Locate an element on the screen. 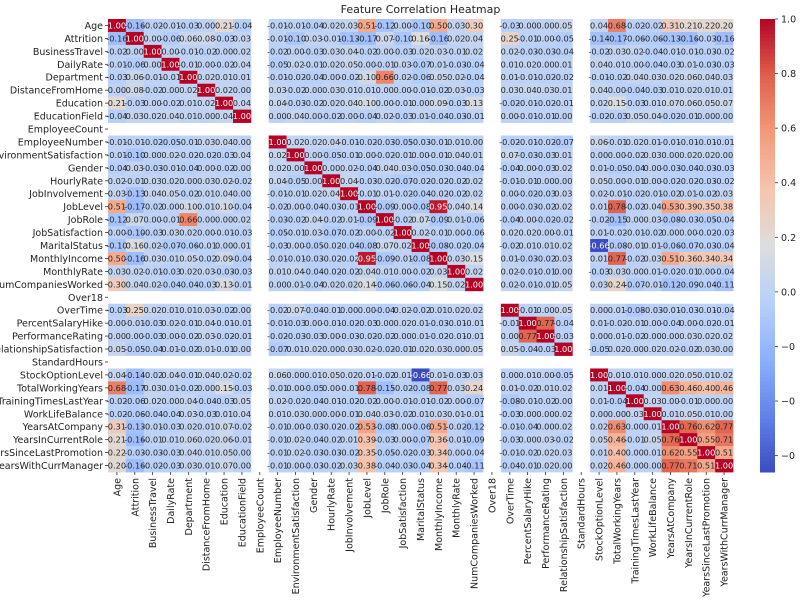  cell-annotation: -0.08 is located at coordinates (670, 220).